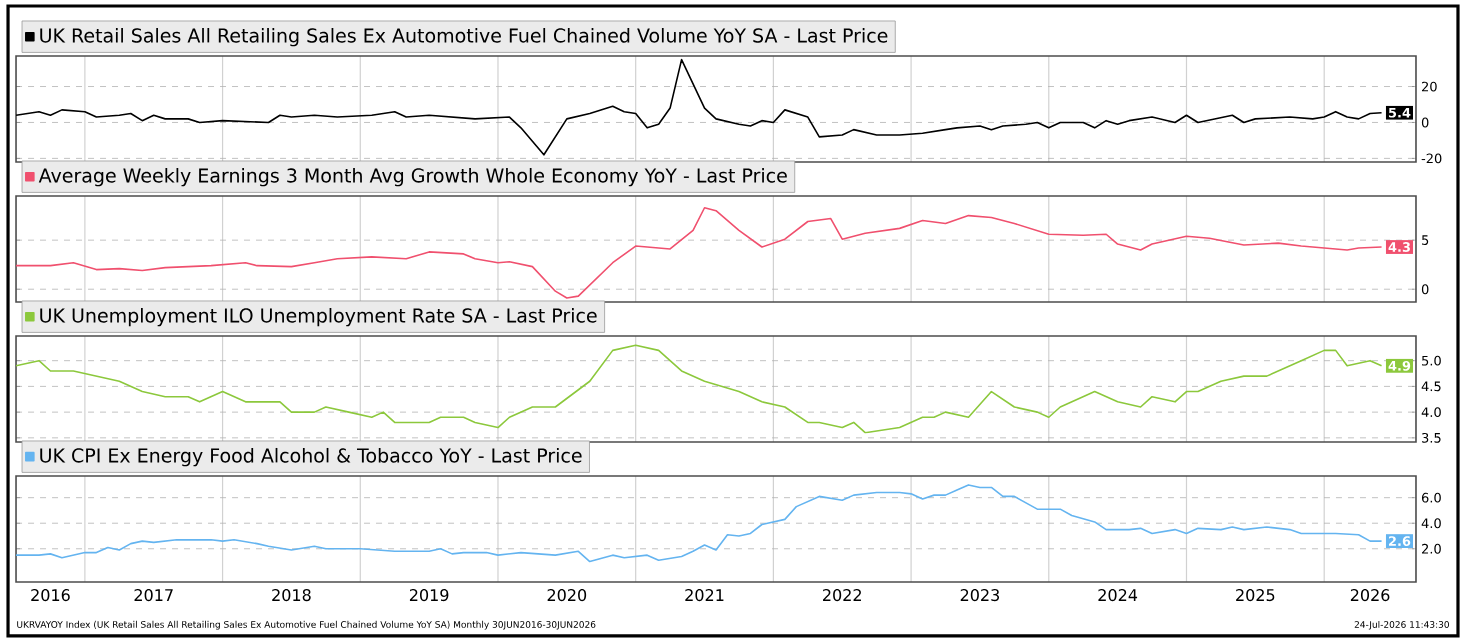  Describe the element at coordinates (429, 595) in the screenshot. I see `x-tick-label: 2019` at that location.